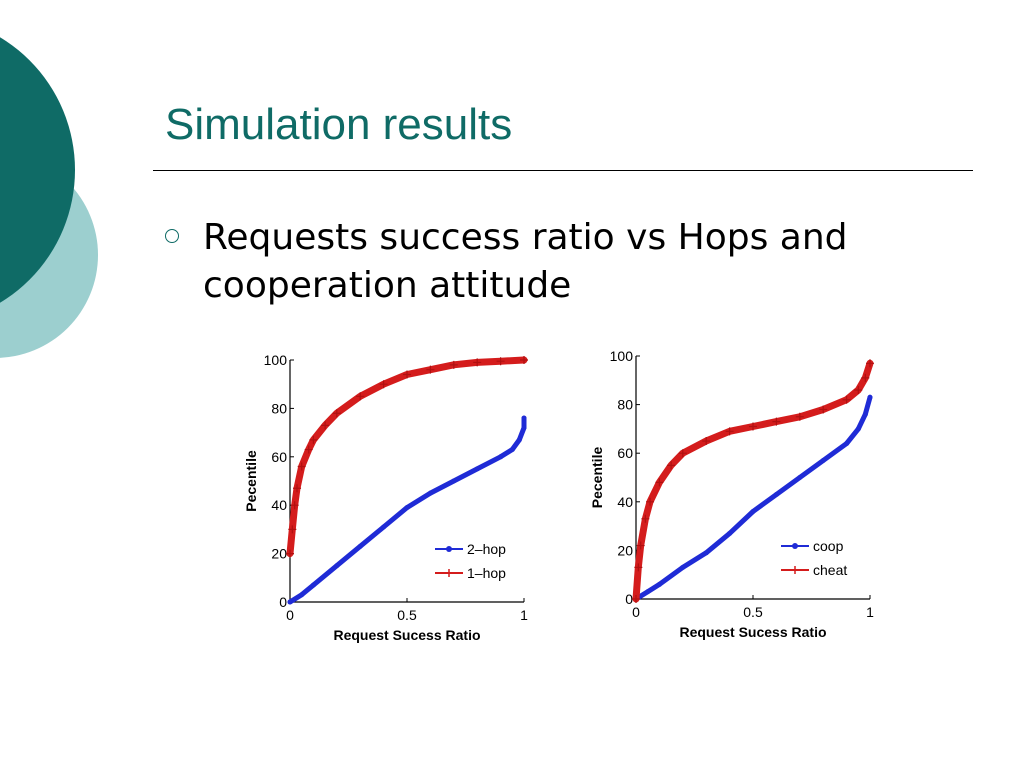 The height and width of the screenshot is (768, 1024). I want to click on legend-label: cheat, so click(830, 570).